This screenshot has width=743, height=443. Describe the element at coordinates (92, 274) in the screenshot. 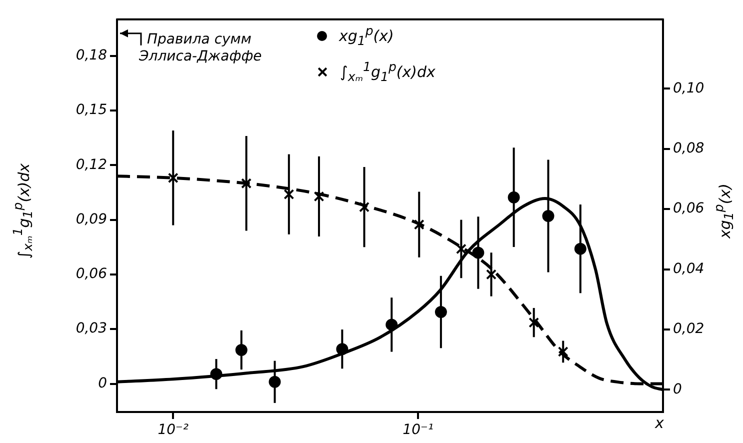

I see `y-tick-label: 0,06` at that location.